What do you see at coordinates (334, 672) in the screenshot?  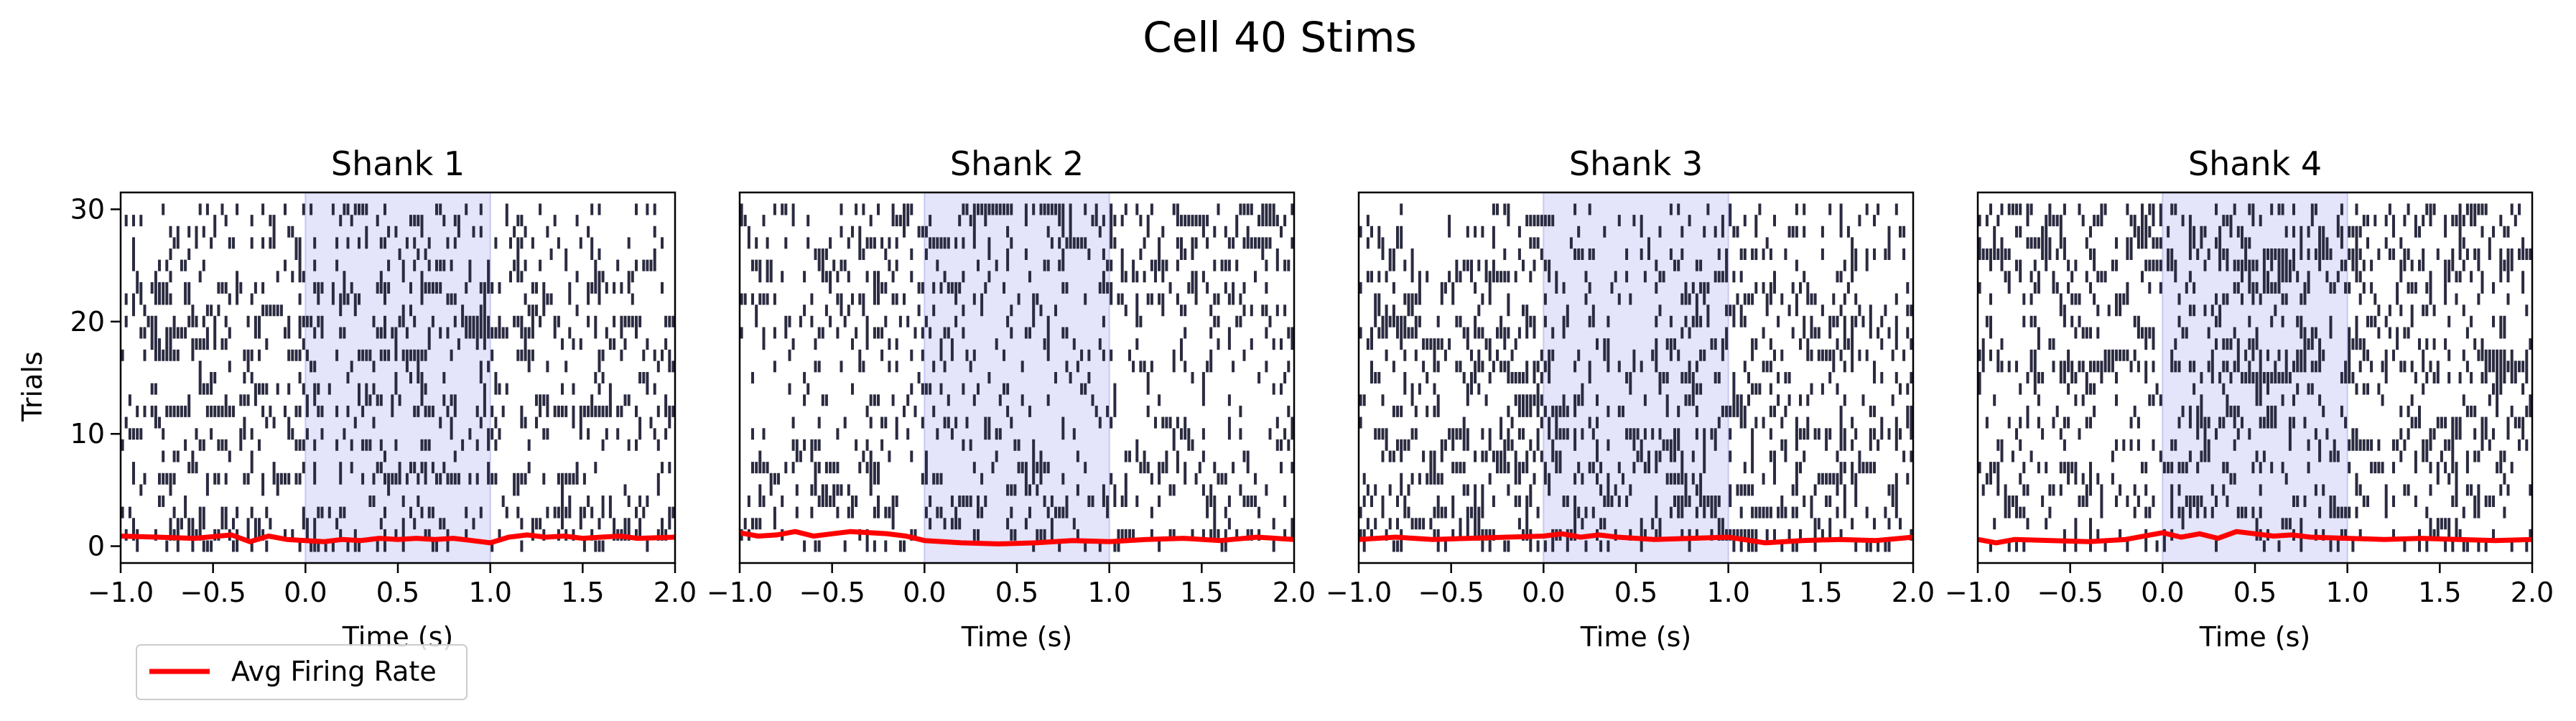 I see `legend-label: Avg Firing Rate` at bounding box center [334, 672].